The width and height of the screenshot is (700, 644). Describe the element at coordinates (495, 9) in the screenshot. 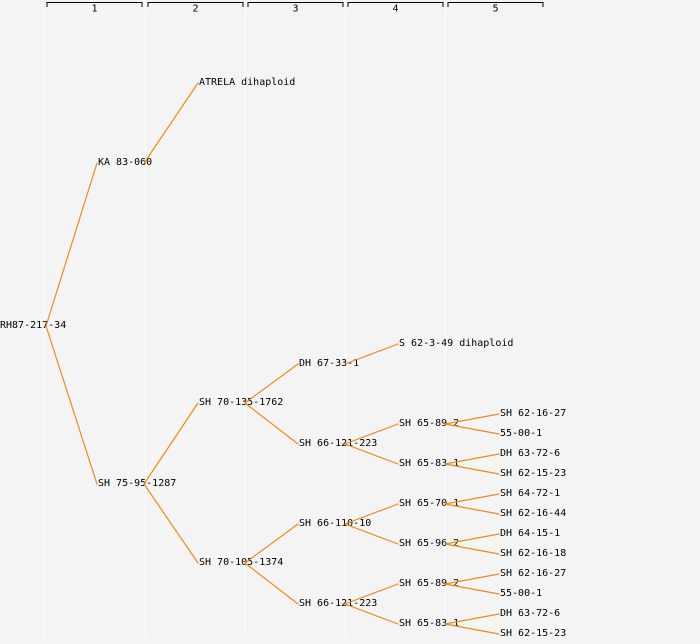

I see `generation-number: 5` at that location.